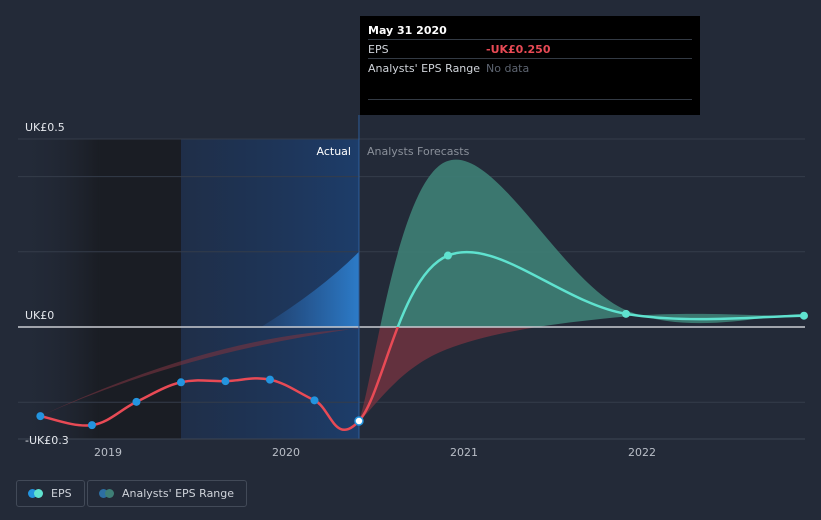 This screenshot has width=821, height=520. What do you see at coordinates (424, 68) in the screenshot?
I see `tooltip-range-label: Analysts' EPS Range` at bounding box center [424, 68].